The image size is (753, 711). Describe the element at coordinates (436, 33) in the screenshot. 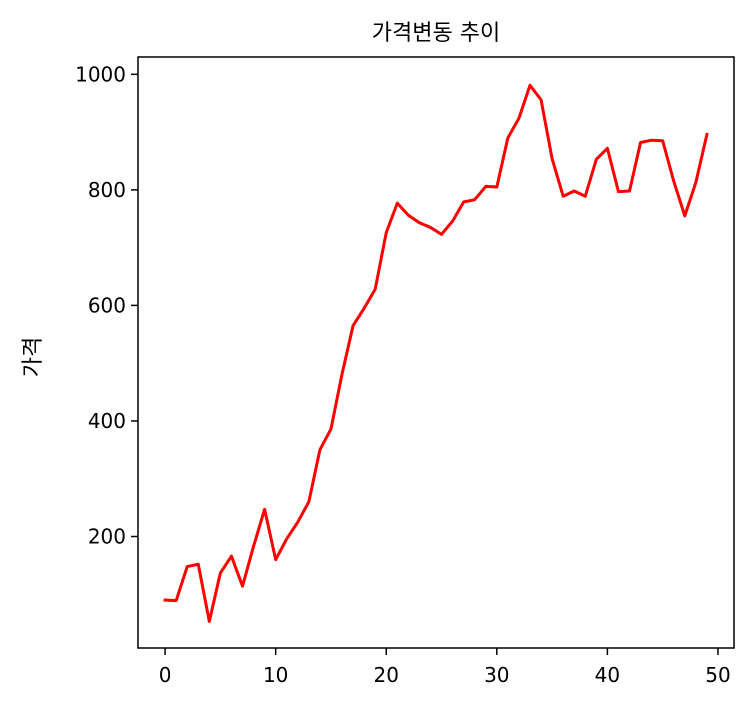

I see `chart-title: 가격변동 추이` at that location.